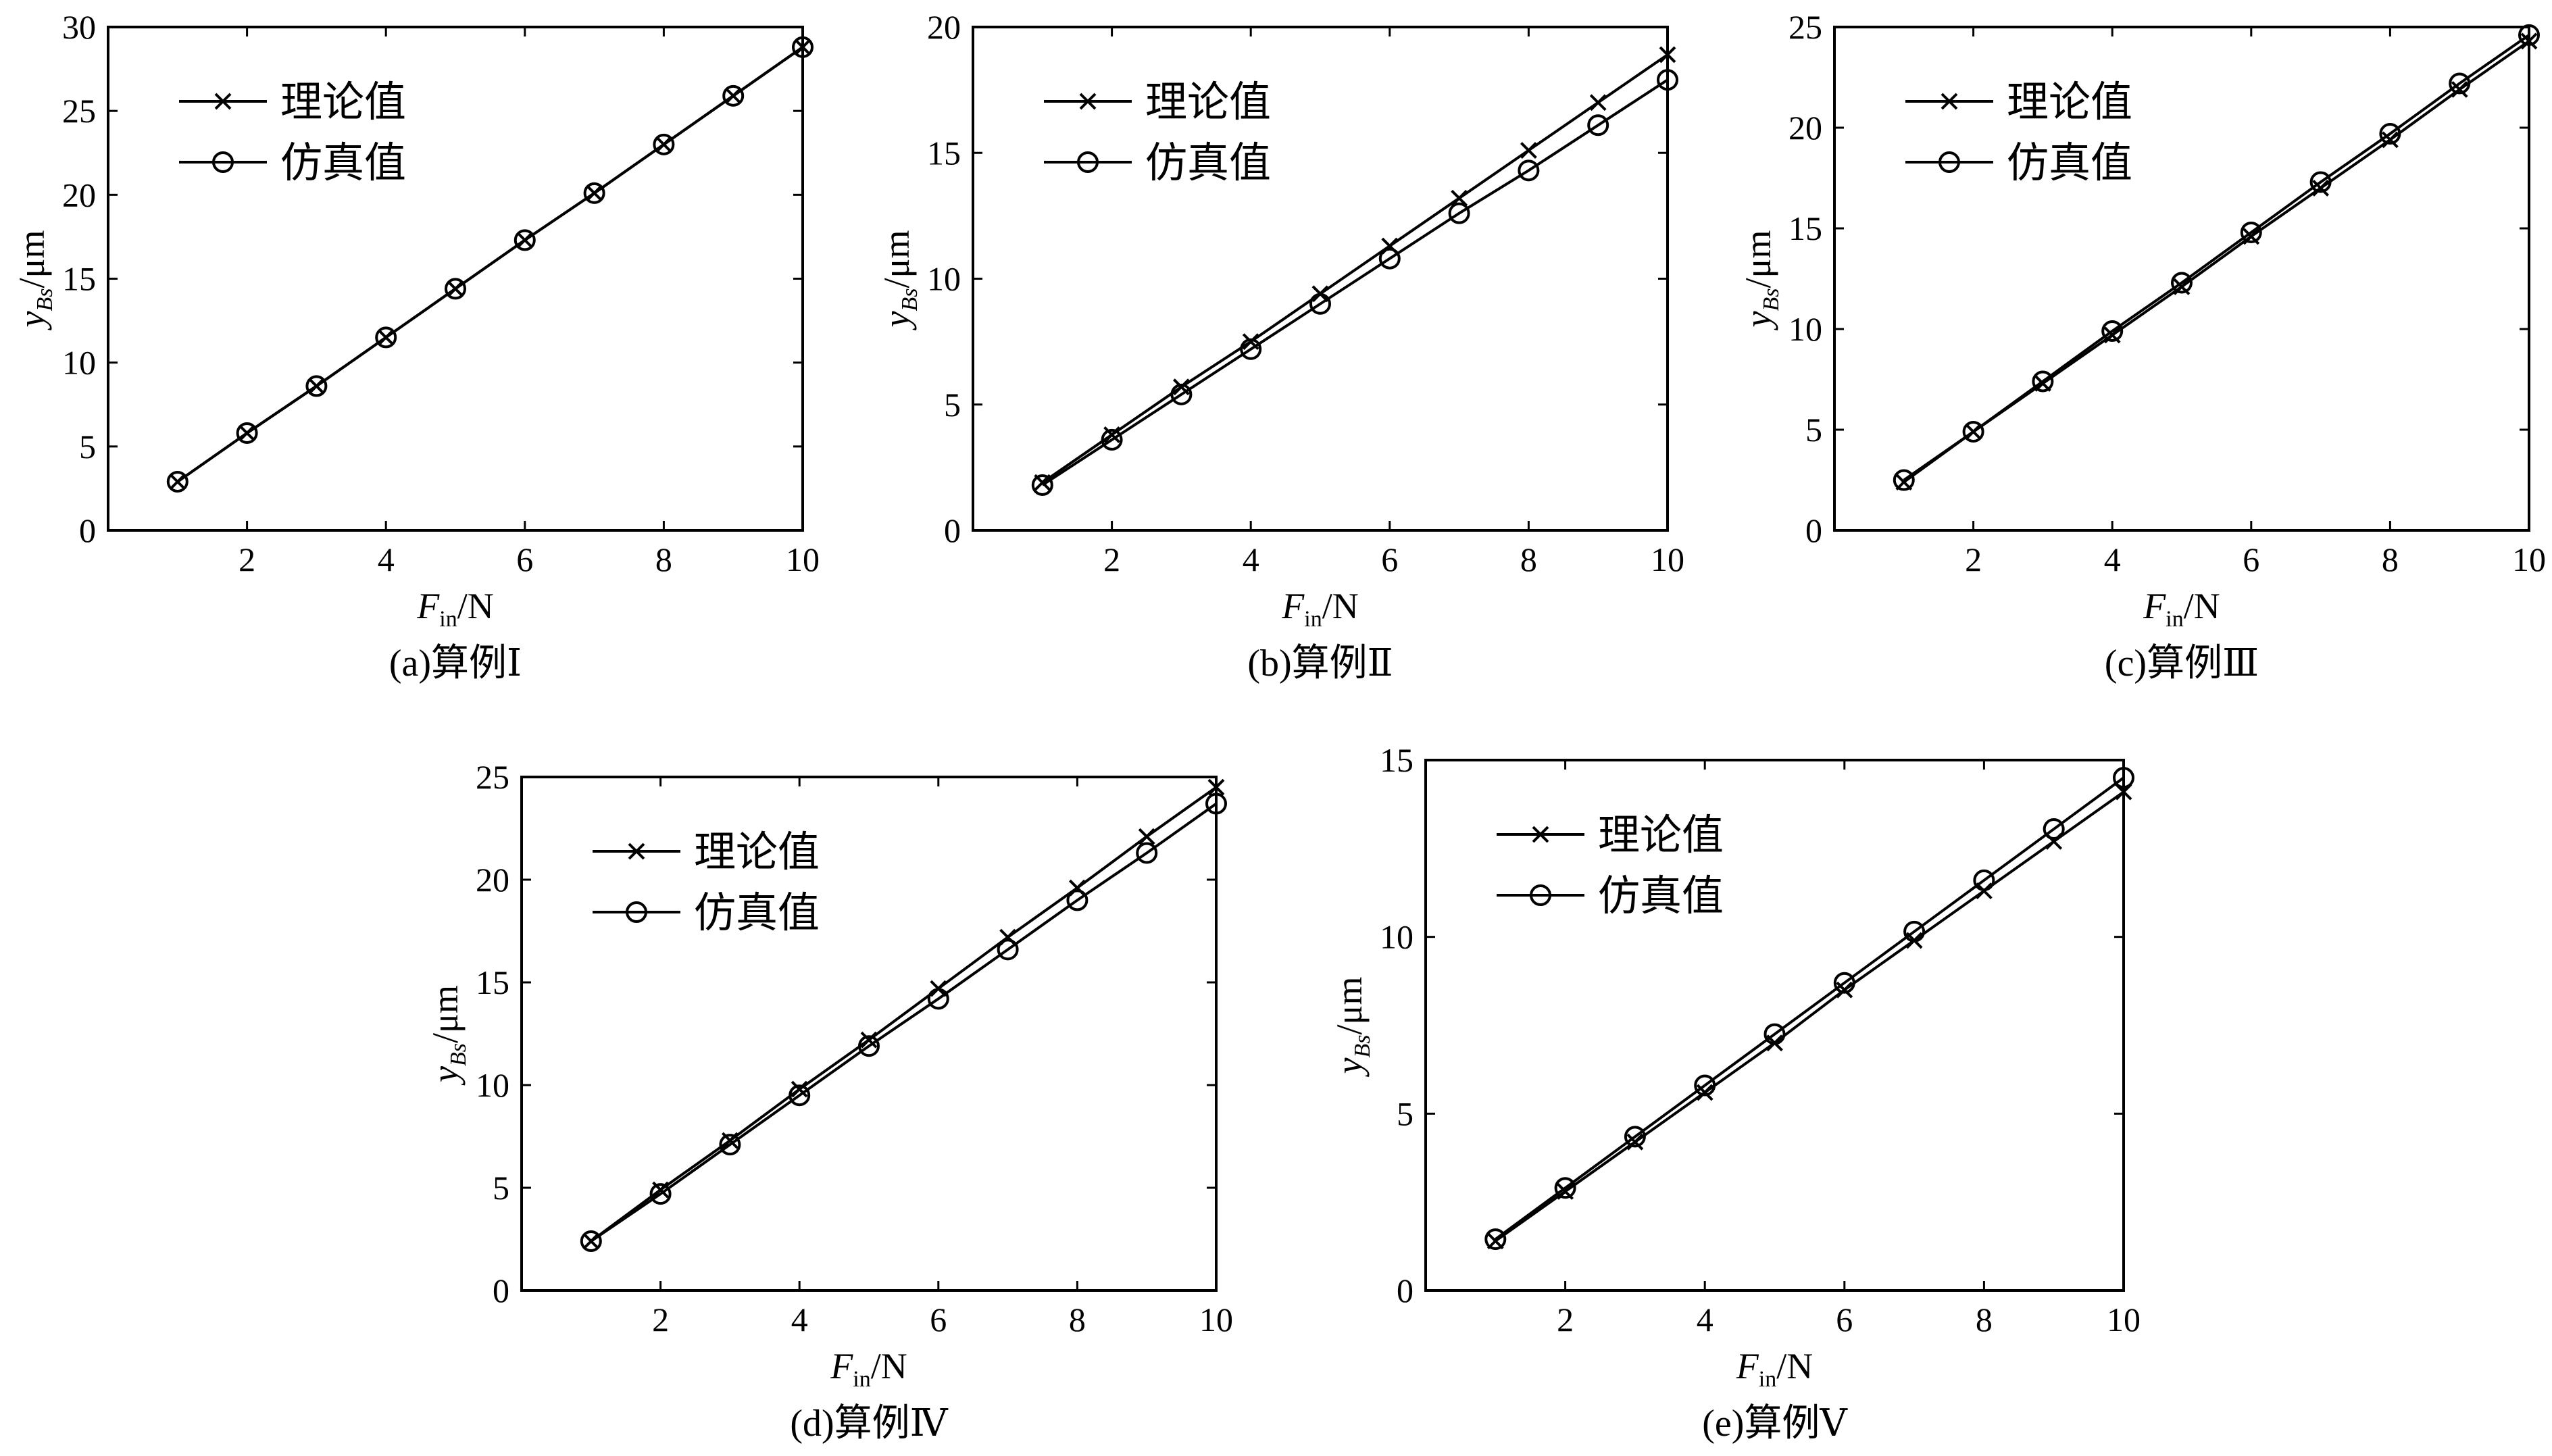 This screenshot has width=2552, height=1456. Describe the element at coordinates (869, 1424) in the screenshot. I see `panel-caption: (d)算例Ⅳ` at that location.